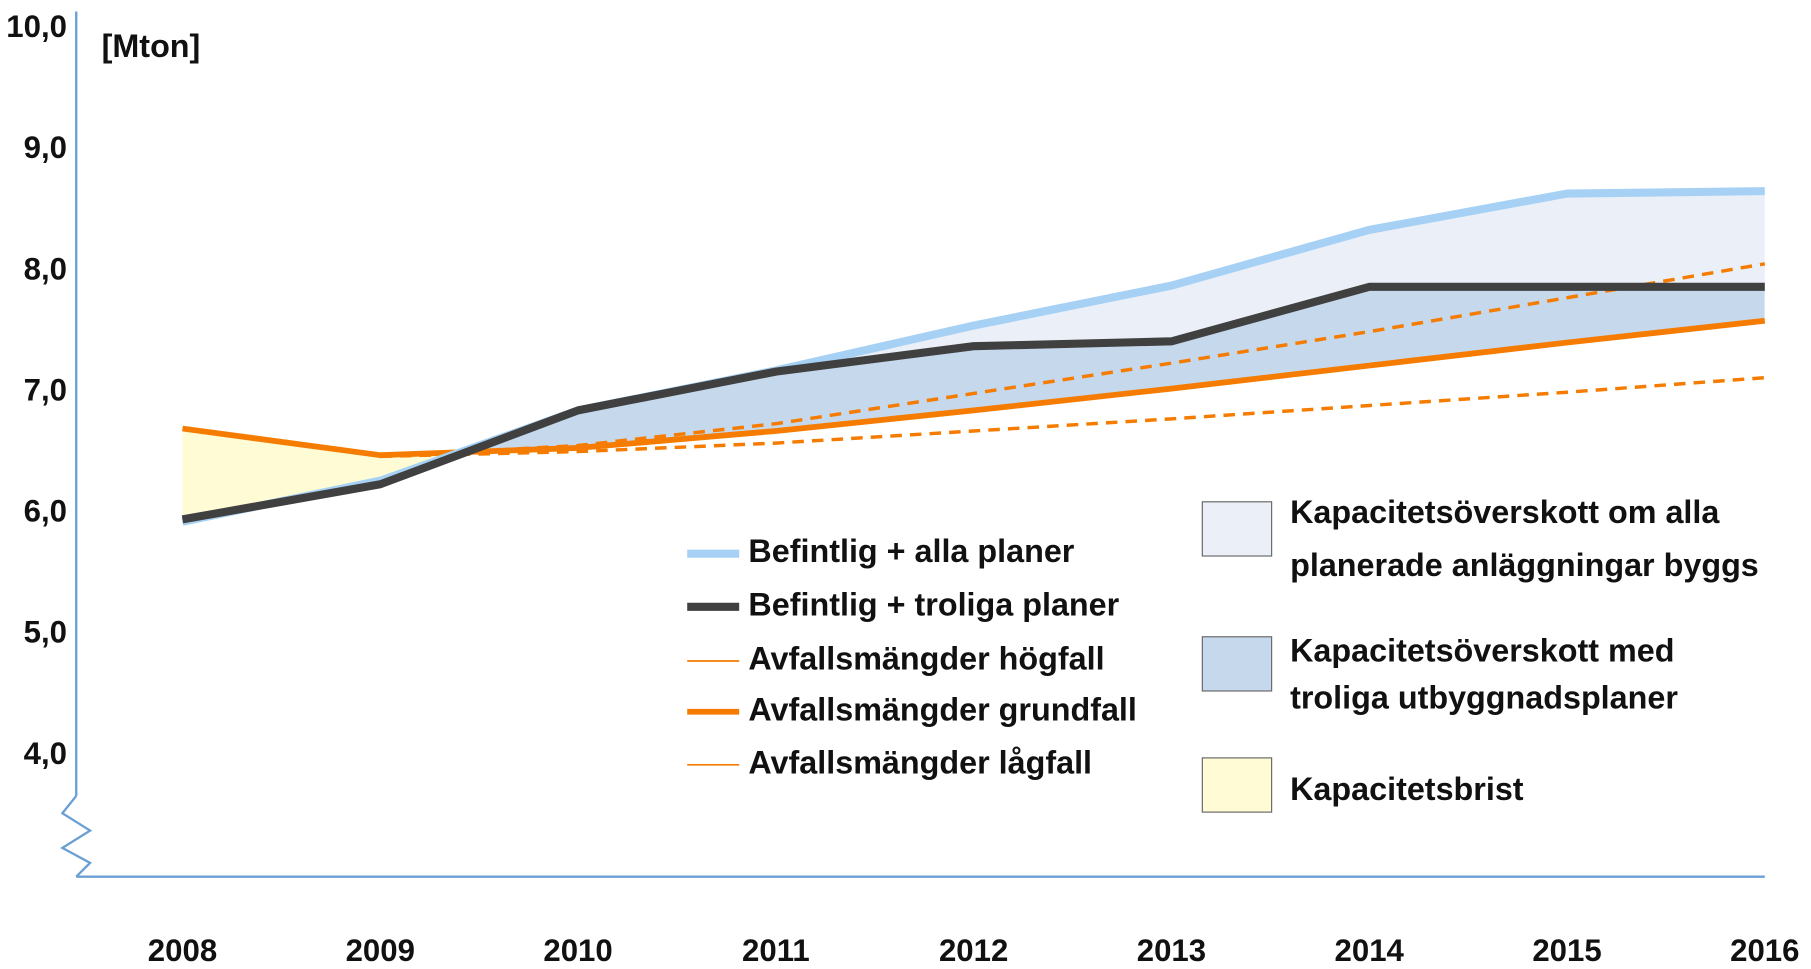 Image resolution: width=1811 pixels, height=969 pixels. I want to click on y-tick-label: 5,0, so click(45, 632).